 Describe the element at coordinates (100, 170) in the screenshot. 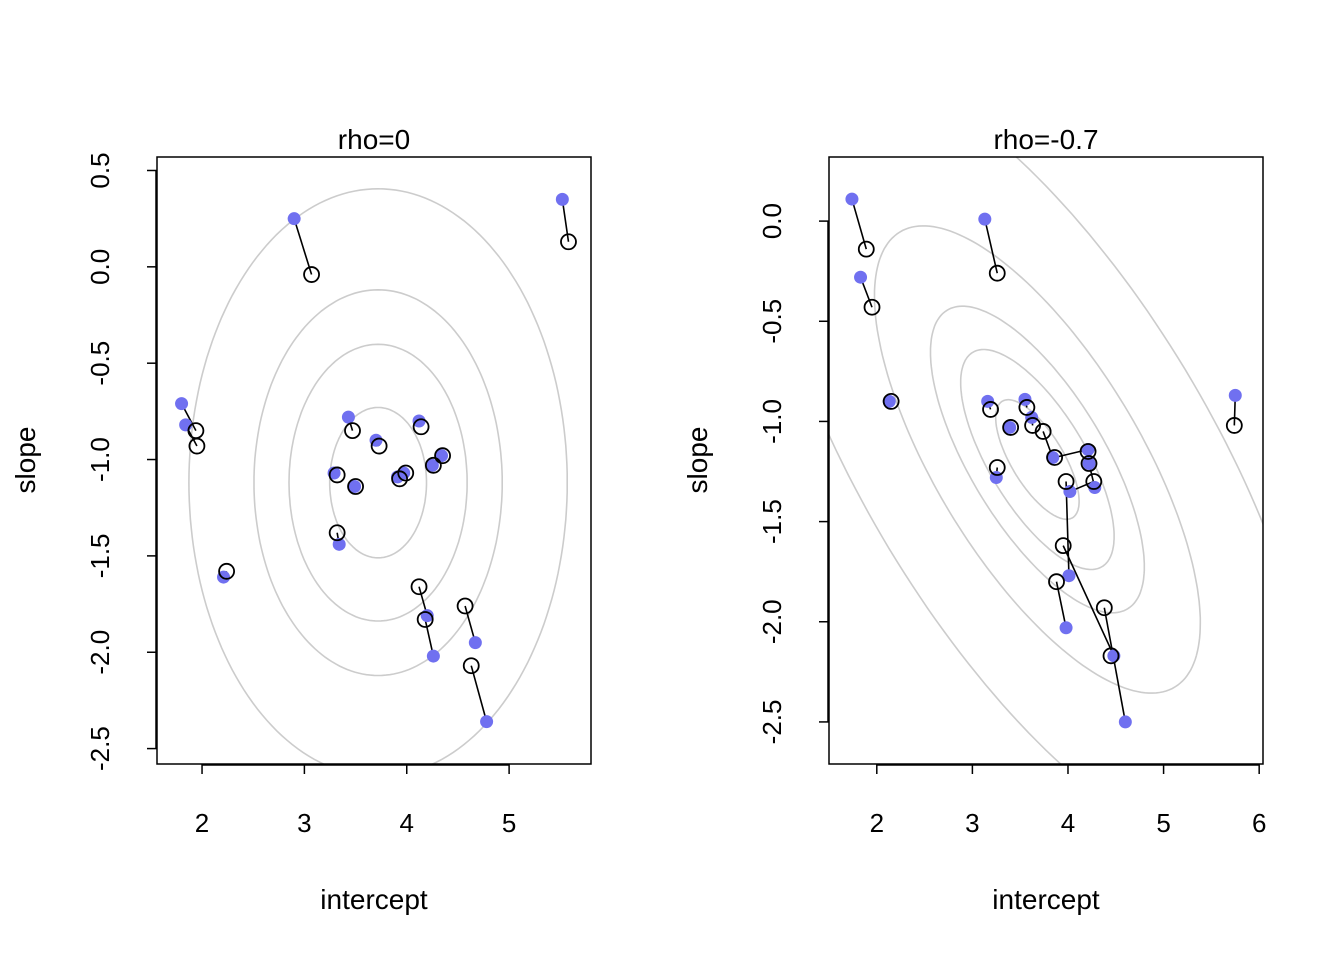

I see `y-tick-label: 0.5` at that location.